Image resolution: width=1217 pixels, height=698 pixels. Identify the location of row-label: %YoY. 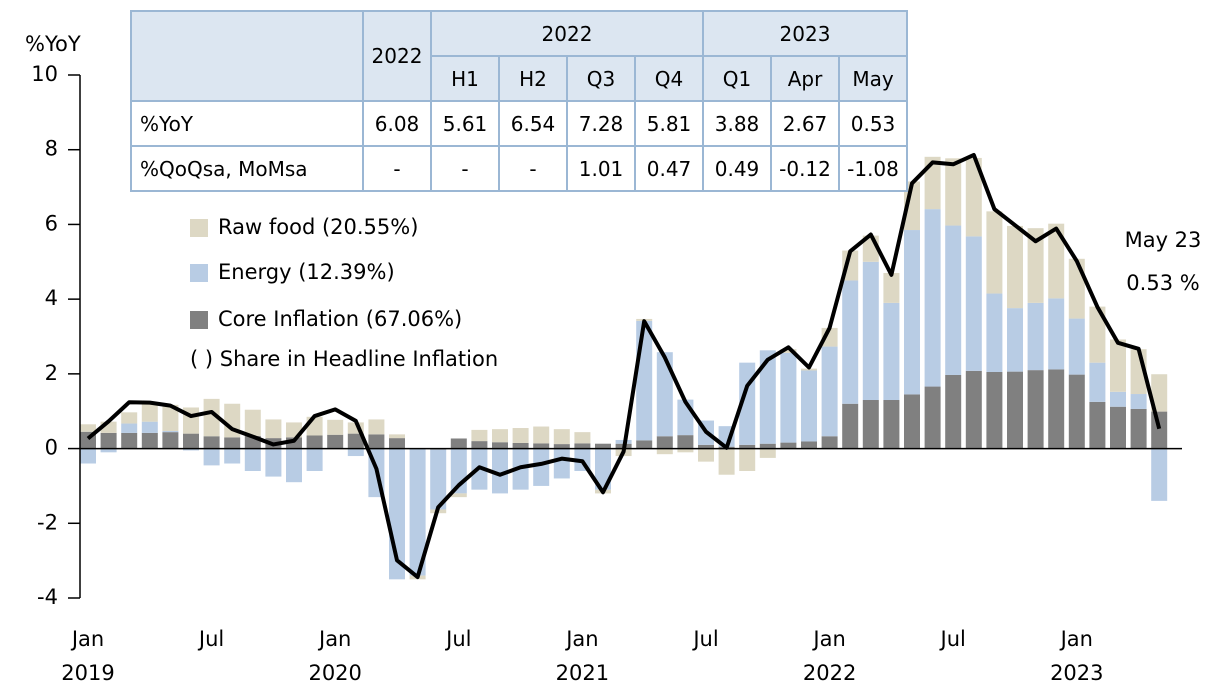
(247, 123).